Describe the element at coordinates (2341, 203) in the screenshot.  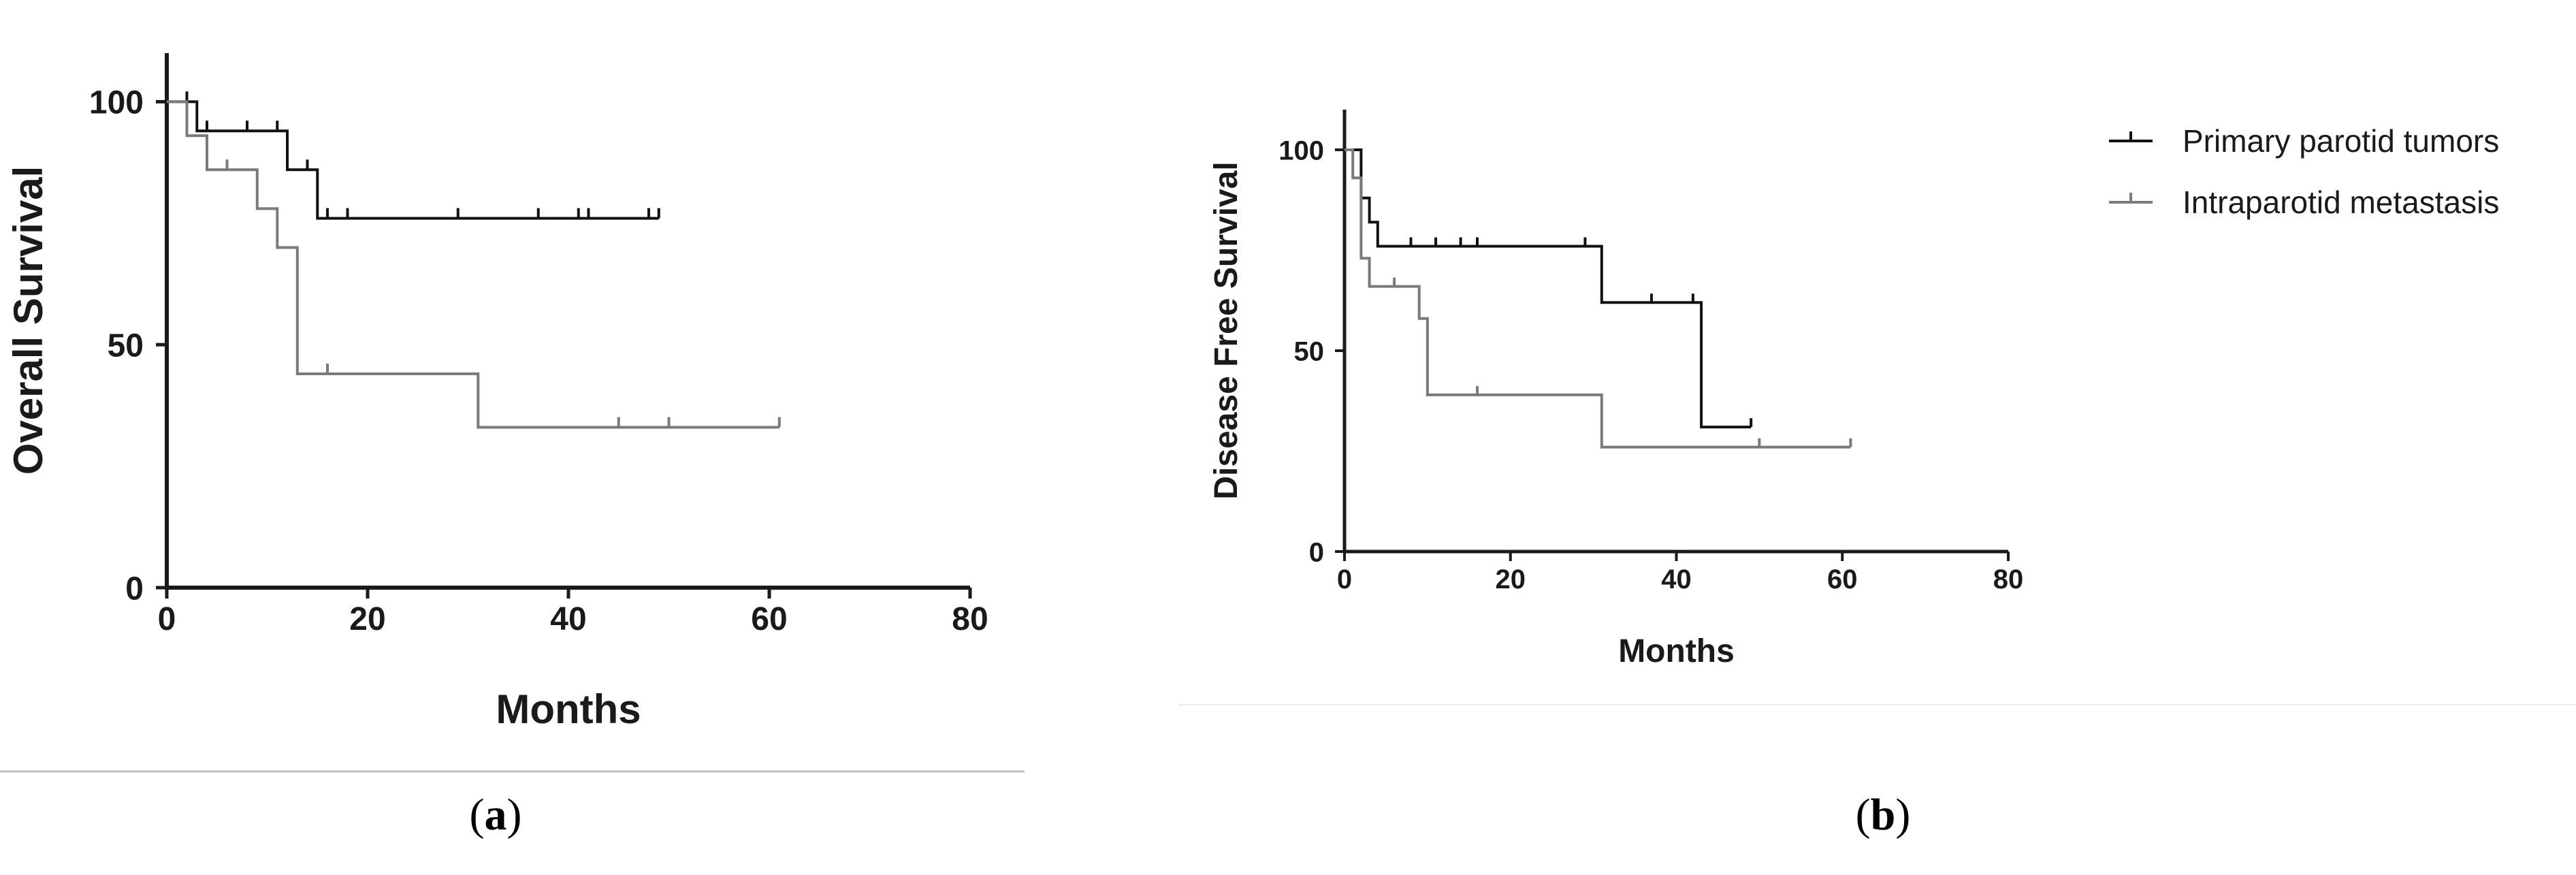
I see `legend-label-metastasis: Intraparotid metastasis` at that location.